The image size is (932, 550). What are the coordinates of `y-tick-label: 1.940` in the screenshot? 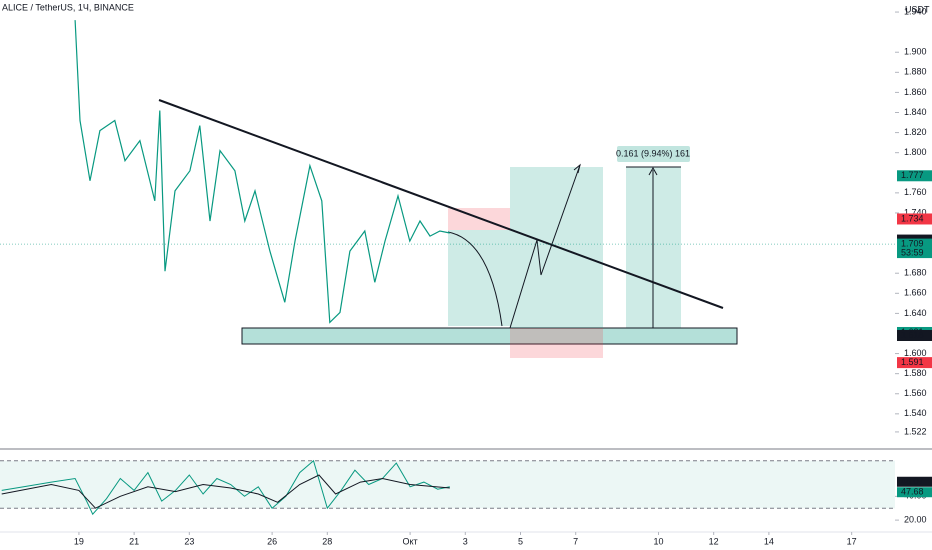 It's located at (915, 11).